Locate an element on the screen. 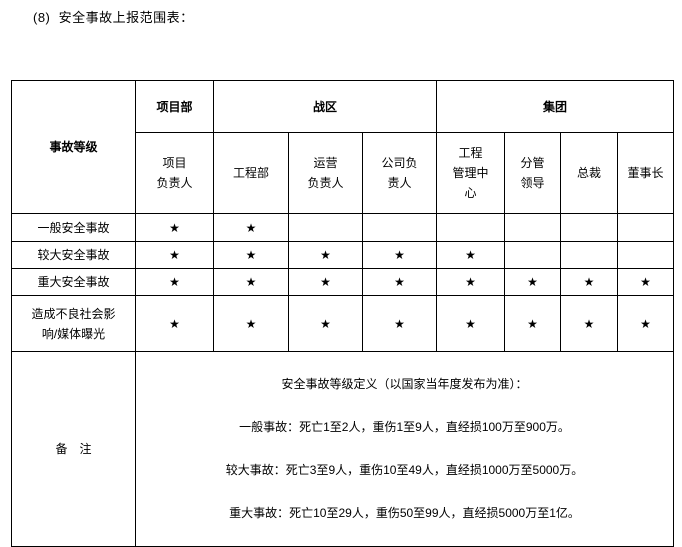  row-larger-safety-incident: 较大安全事故 ★ ★ ★ ★ ★ is located at coordinates (343, 255).